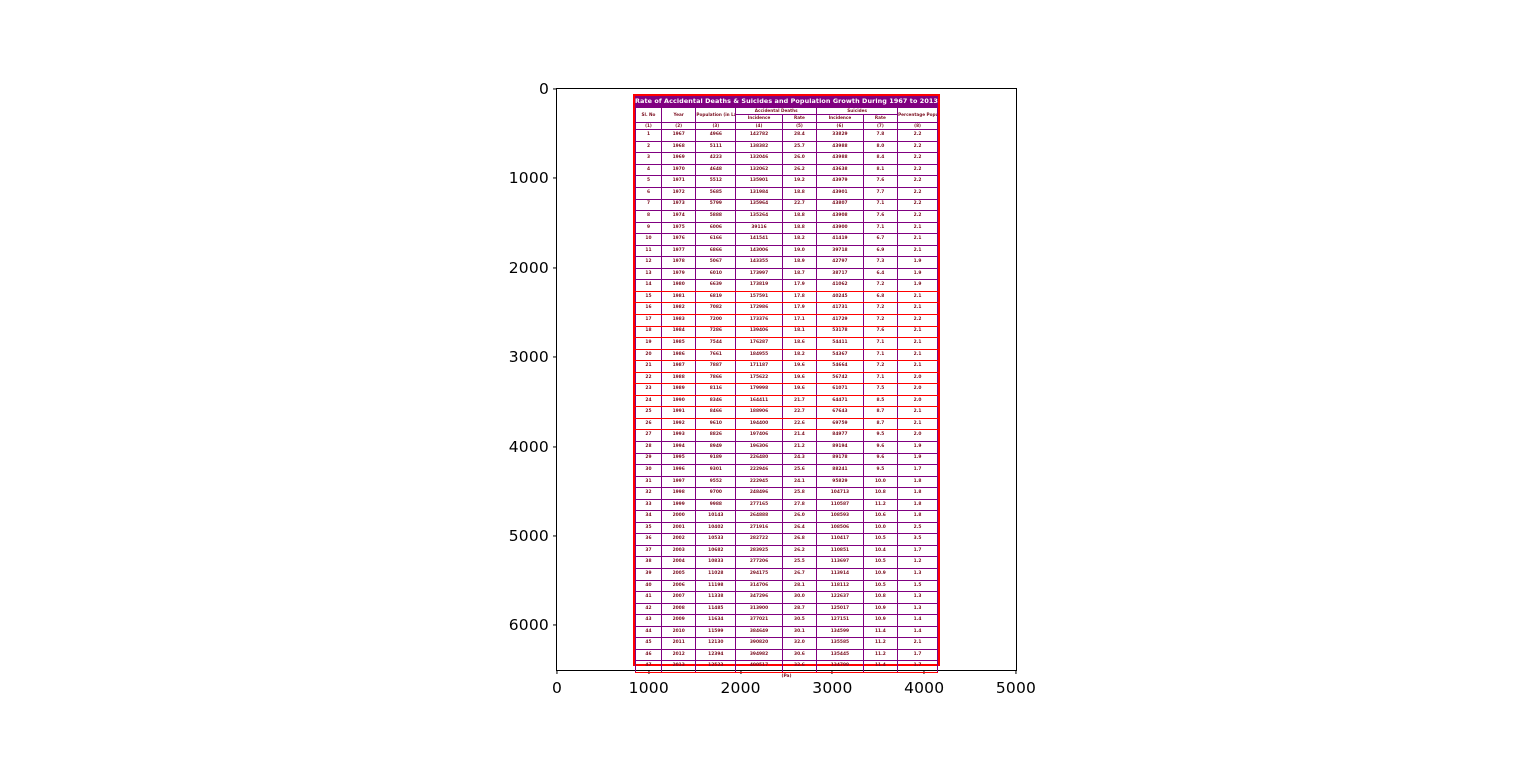 This screenshot has height=767, width=1536. What do you see at coordinates (786, 539) in the screenshot?
I see `table-row: 36 2002 10533 282722 26.8 110417 10.5 3.5` at bounding box center [786, 539].